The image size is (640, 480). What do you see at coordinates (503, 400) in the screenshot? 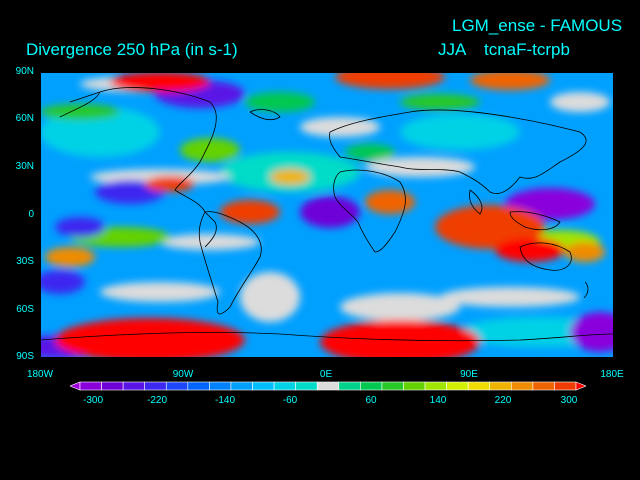
I see `colorbar-tick-220: 220` at bounding box center [503, 400].